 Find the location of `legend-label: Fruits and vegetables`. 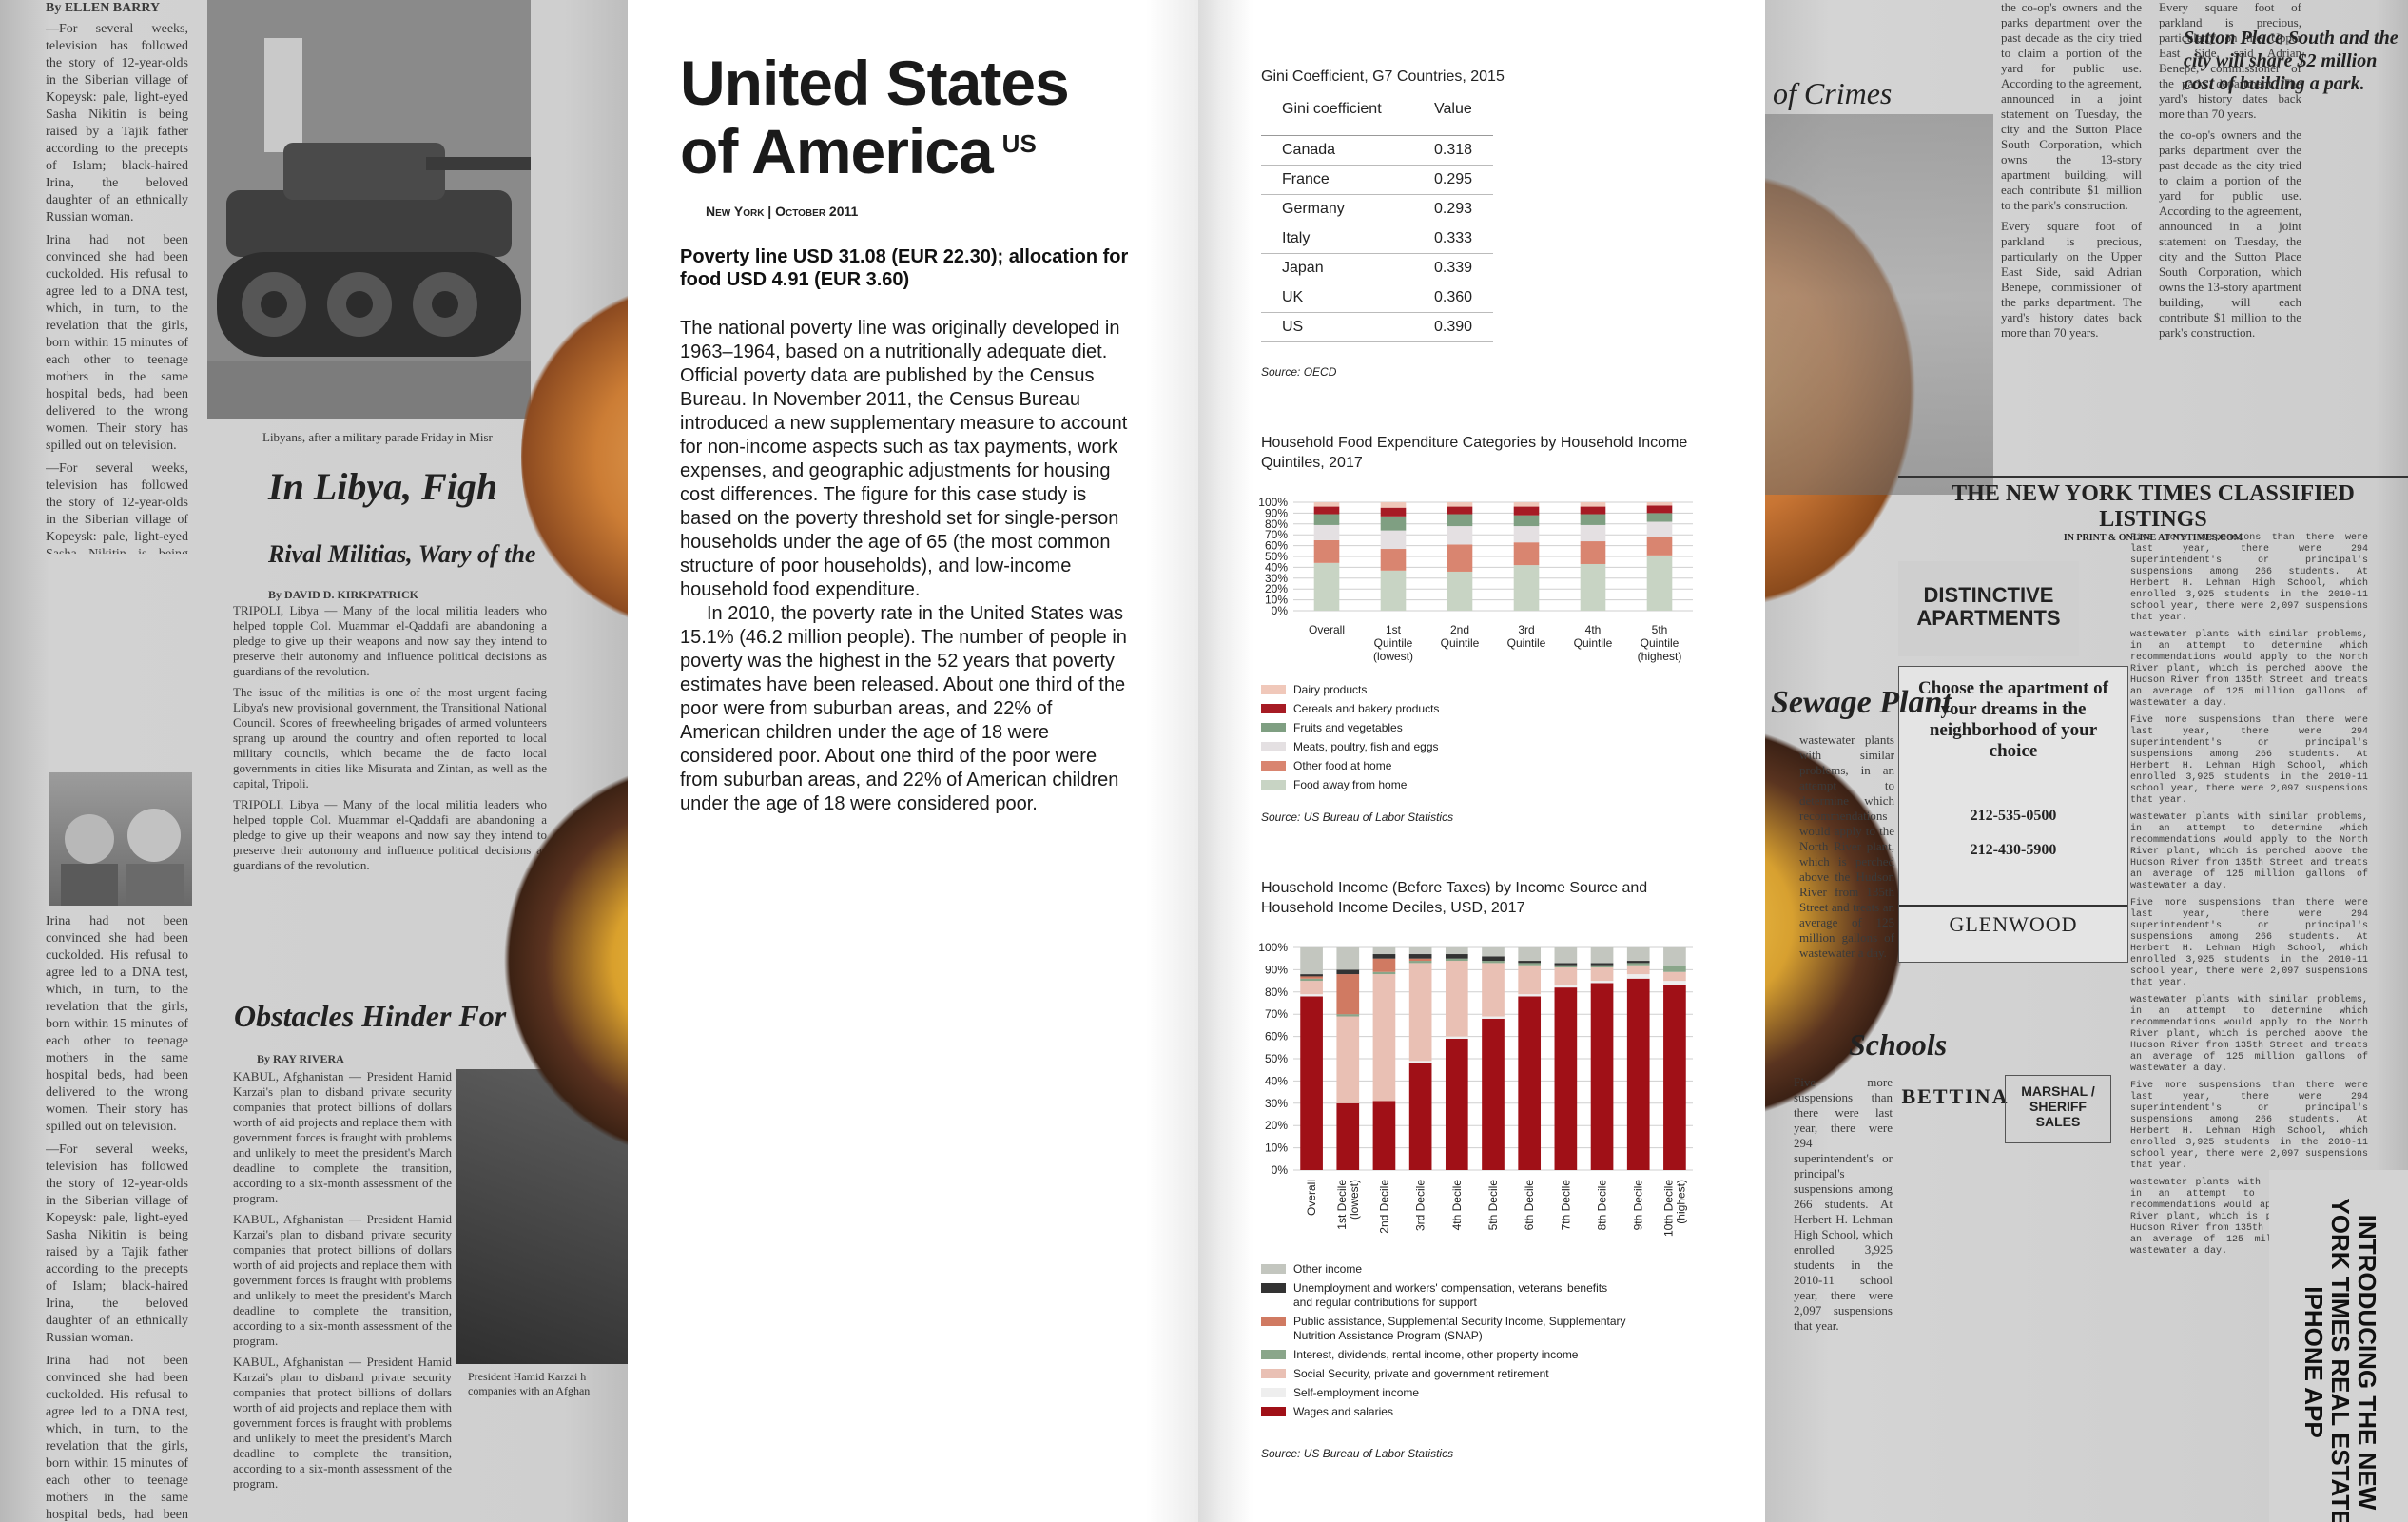

legend-label: Fruits and vegetables is located at coordinates (1348, 727).